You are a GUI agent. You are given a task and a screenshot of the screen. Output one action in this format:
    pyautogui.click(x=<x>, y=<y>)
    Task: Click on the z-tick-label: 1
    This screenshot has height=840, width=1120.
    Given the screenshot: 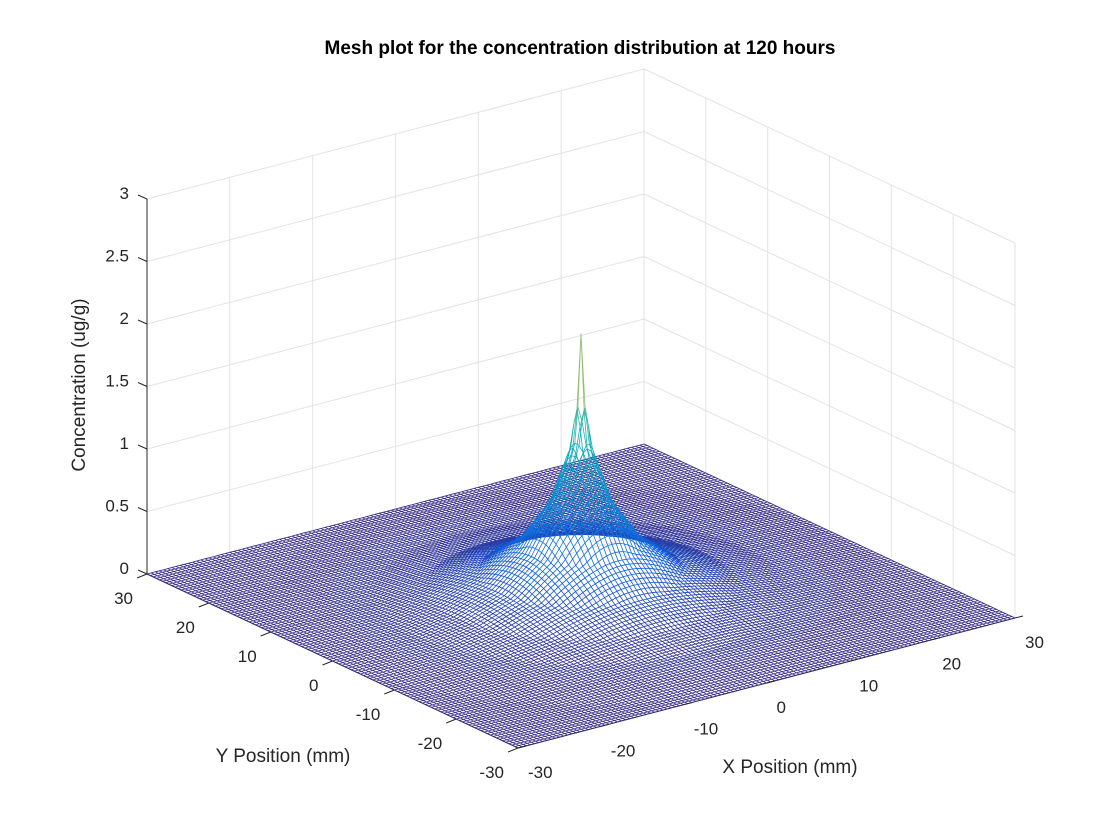 What is the action you would take?
    pyautogui.click(x=124, y=443)
    